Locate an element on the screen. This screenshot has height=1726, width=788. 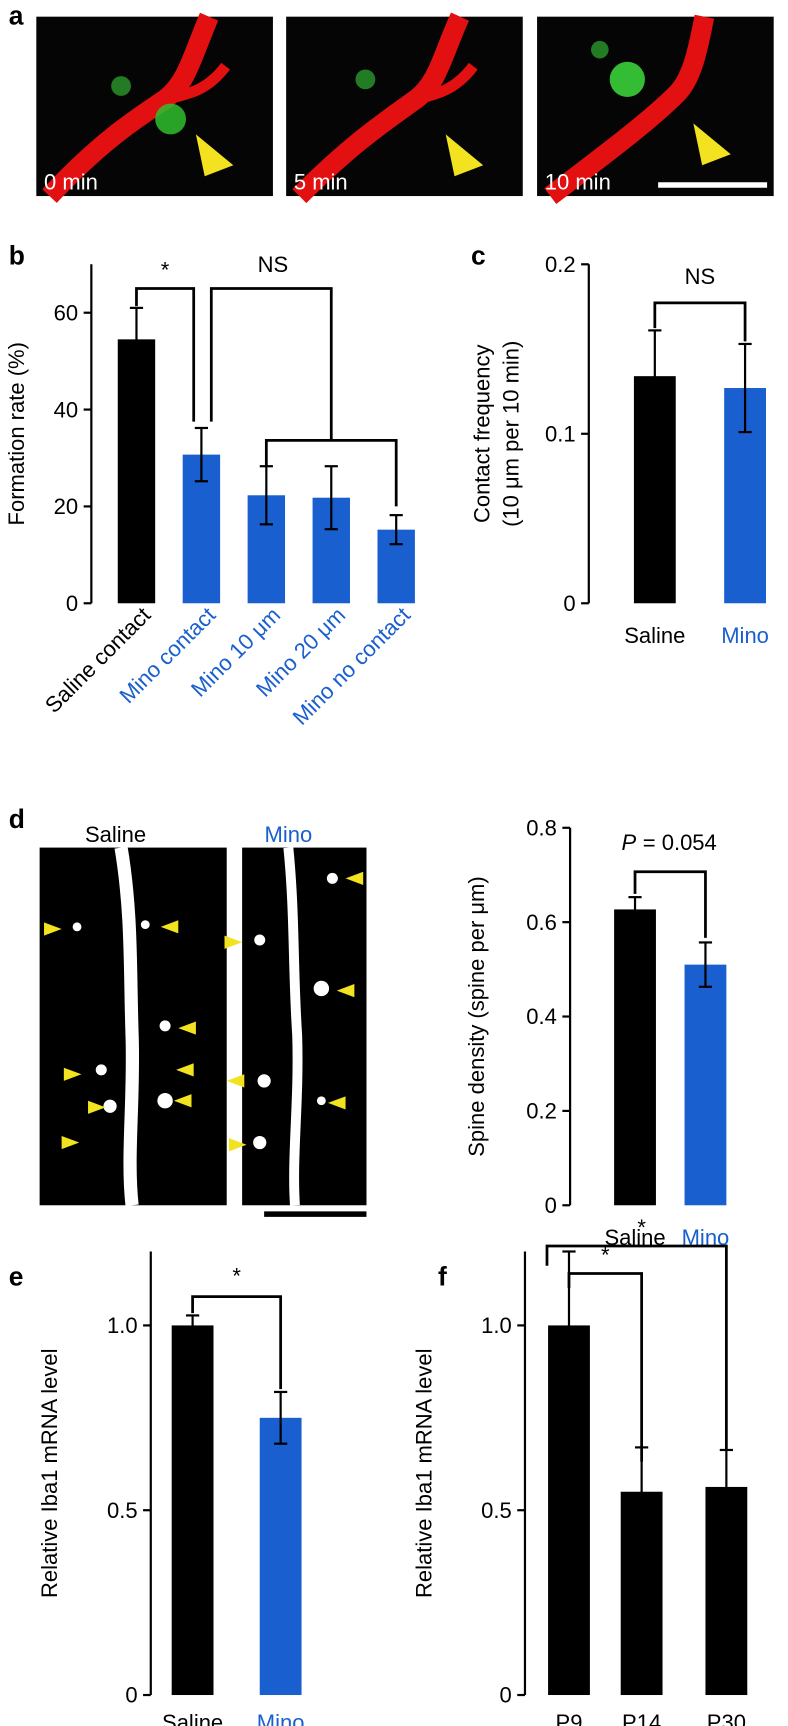
significance-label: P = 0.054 is located at coordinates (668, 842).